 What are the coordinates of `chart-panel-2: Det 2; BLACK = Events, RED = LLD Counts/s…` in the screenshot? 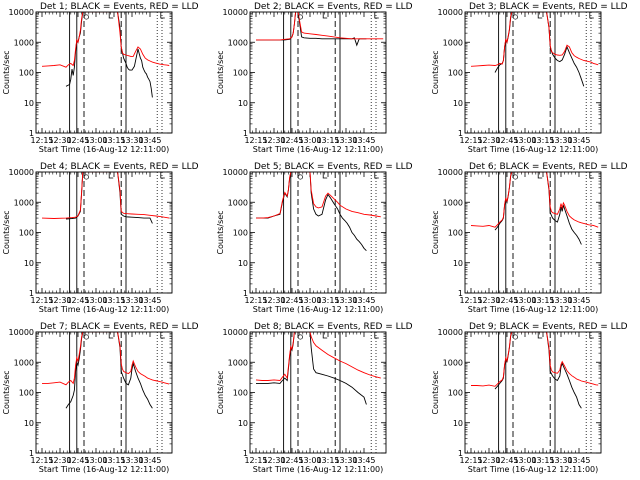 It's located at (314, 78).